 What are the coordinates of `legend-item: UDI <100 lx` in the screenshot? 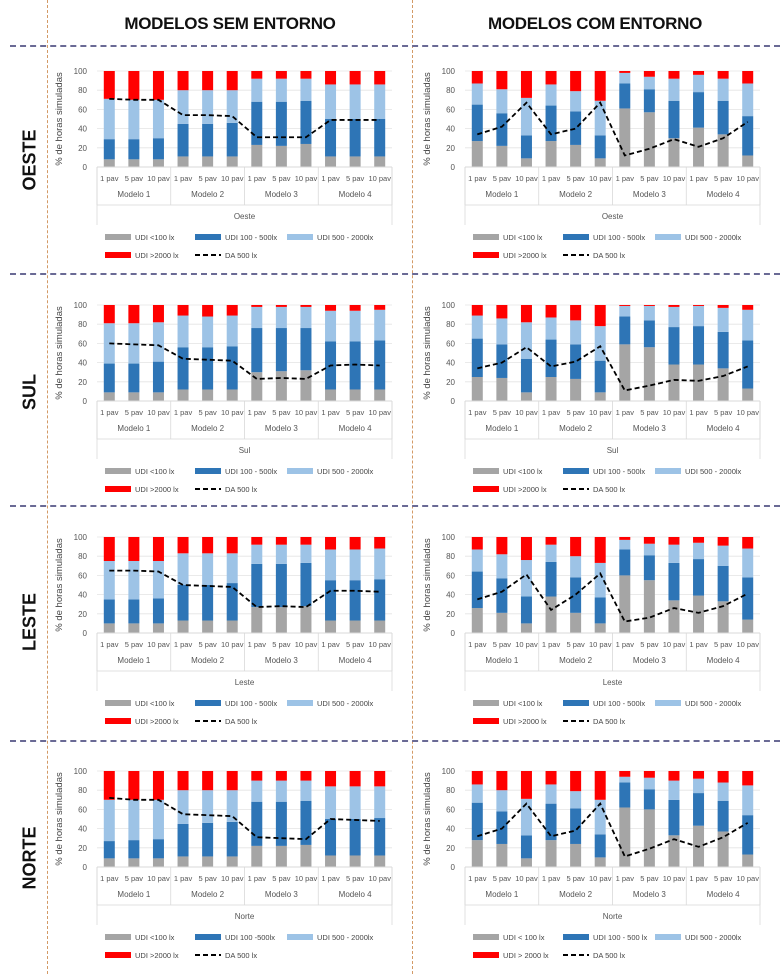 It's located at (140, 237).